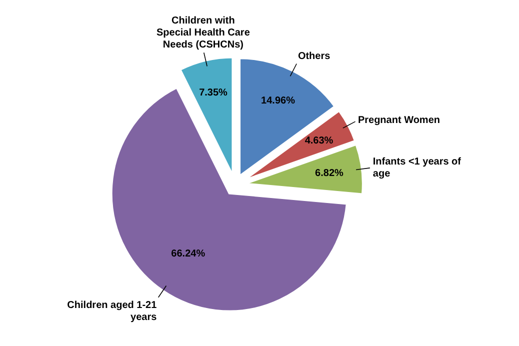  I want to click on slice-label: Children with Special Health Care Needs (CSHCNs), so click(203, 33).